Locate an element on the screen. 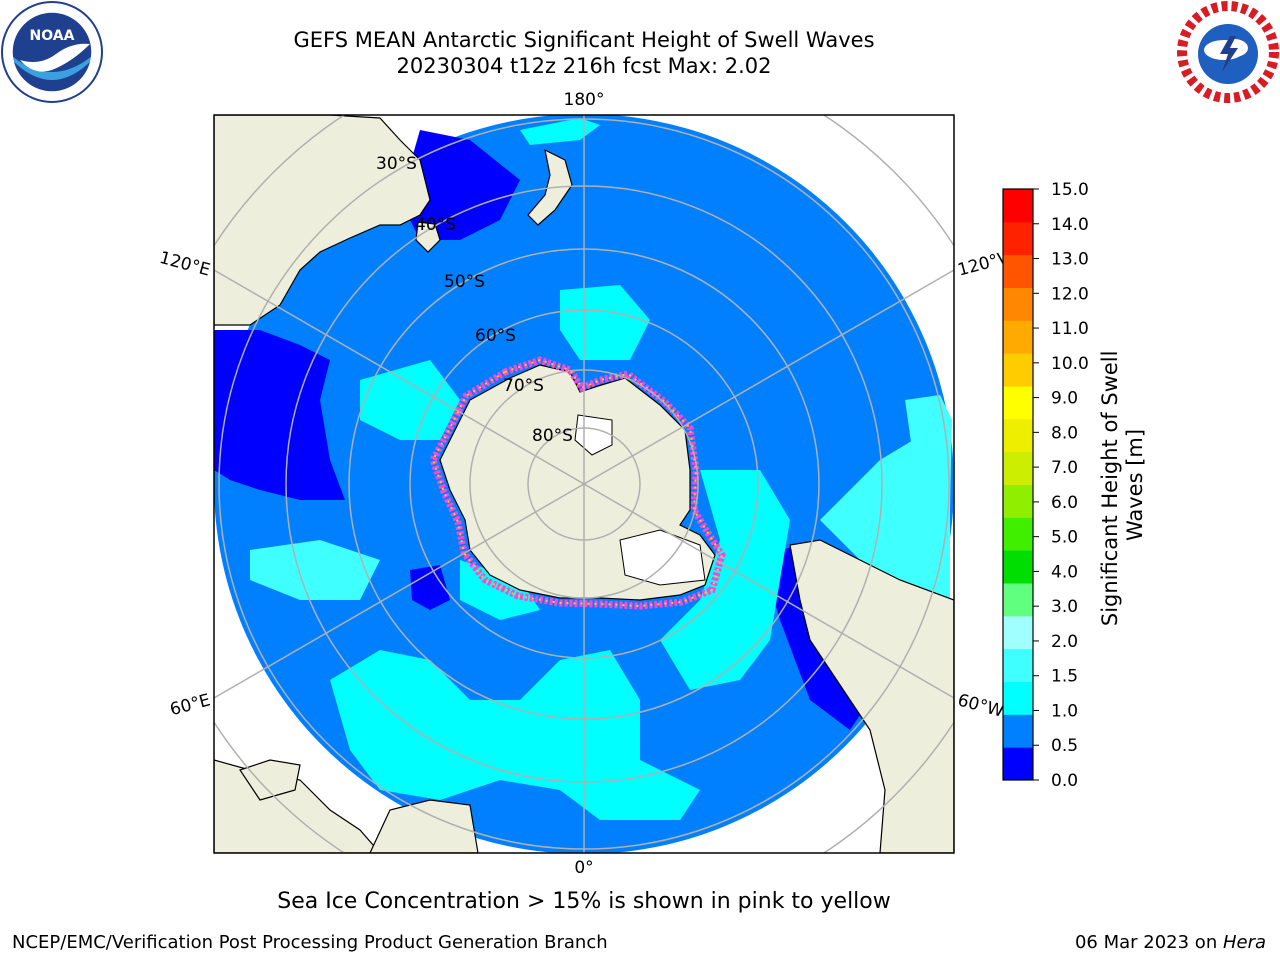 Image resolution: width=1280 pixels, height=960 pixels. footer-machine: Hera is located at coordinates (1244, 942).